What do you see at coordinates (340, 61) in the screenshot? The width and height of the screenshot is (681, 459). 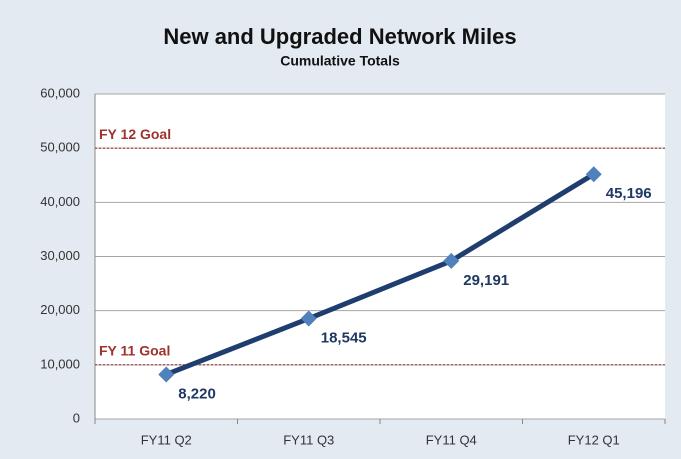 I see `chart-subtitle: Cumulative Totals` at bounding box center [340, 61].